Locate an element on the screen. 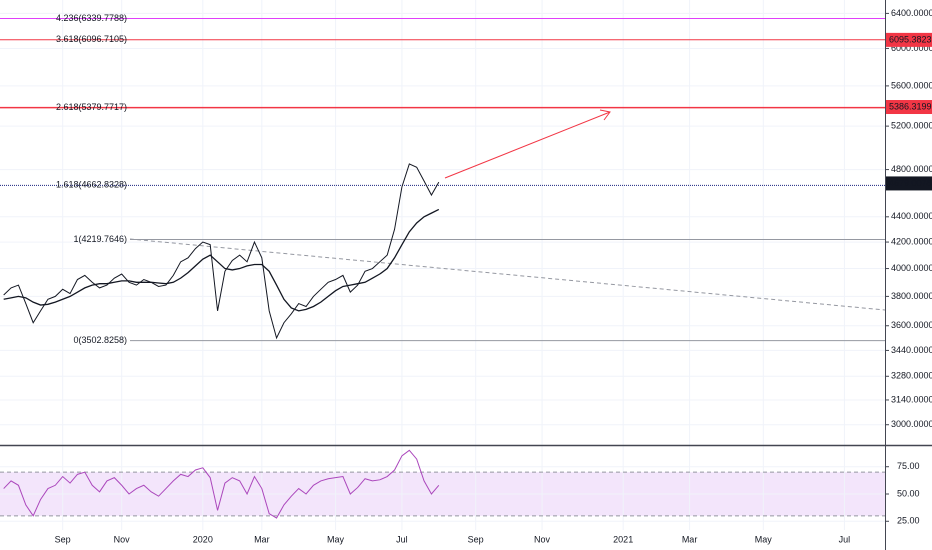 The height and width of the screenshot is (550, 932). fib-label: 1(4219.7646) is located at coordinates (100, 239).